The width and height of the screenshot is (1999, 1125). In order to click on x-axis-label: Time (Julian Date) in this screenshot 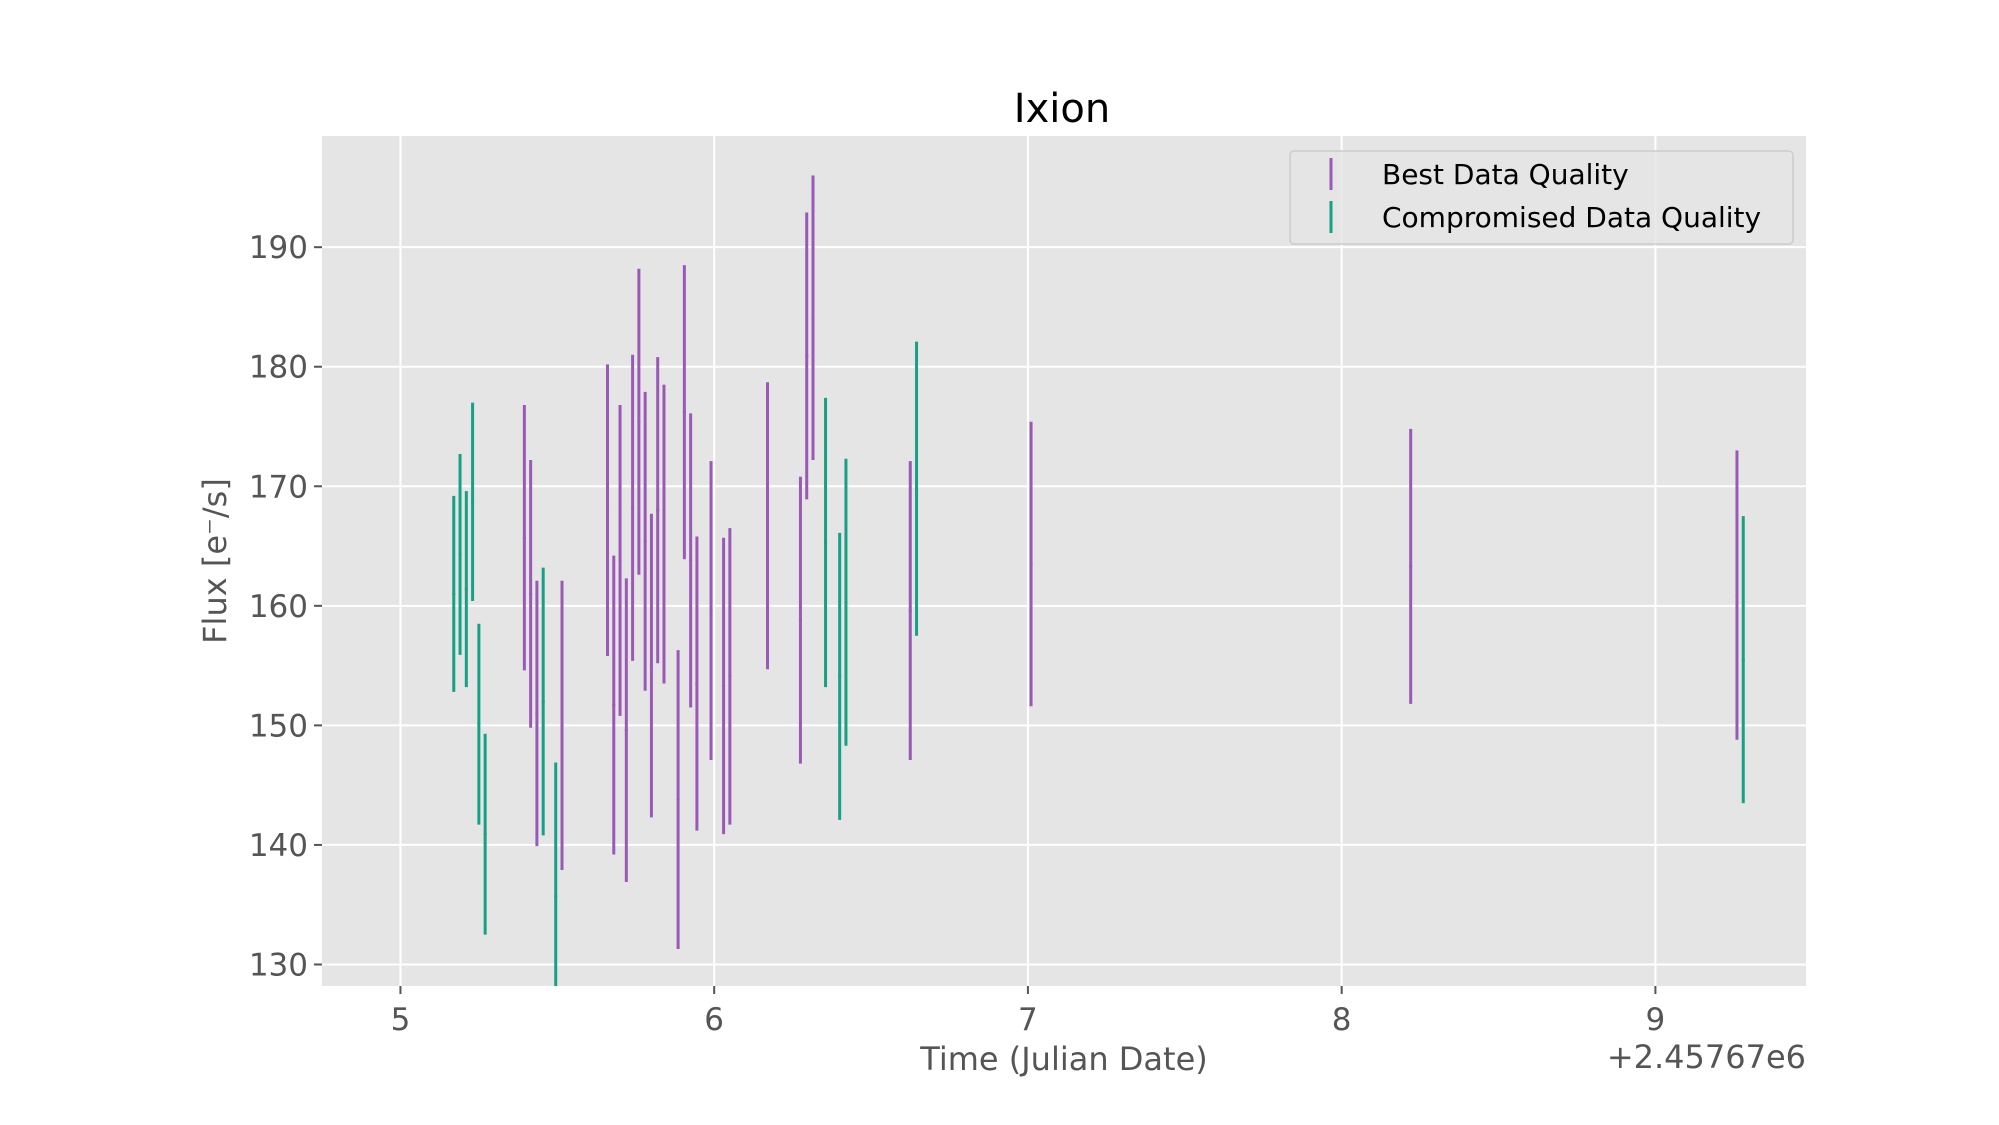, I will do `click(1063, 1059)`.